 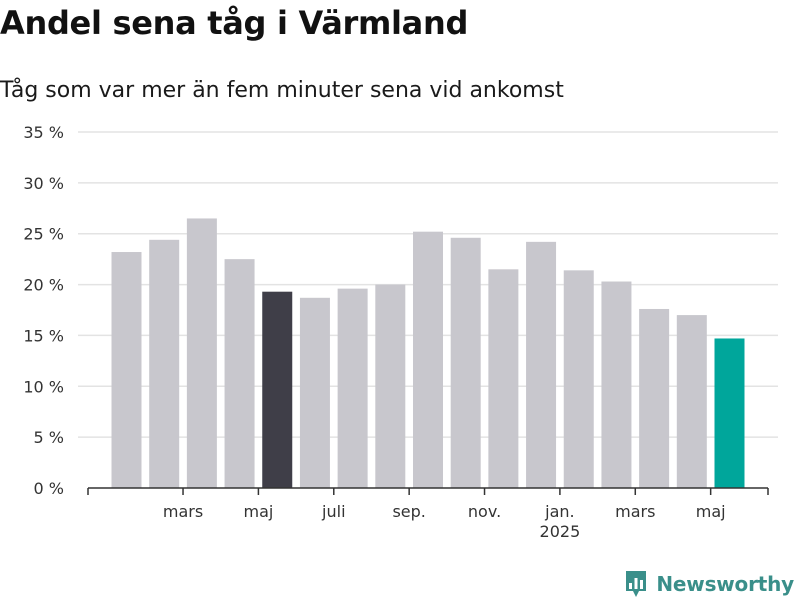 What do you see at coordinates (725, 584) in the screenshot?
I see `brand-name: Newsworthy` at bounding box center [725, 584].